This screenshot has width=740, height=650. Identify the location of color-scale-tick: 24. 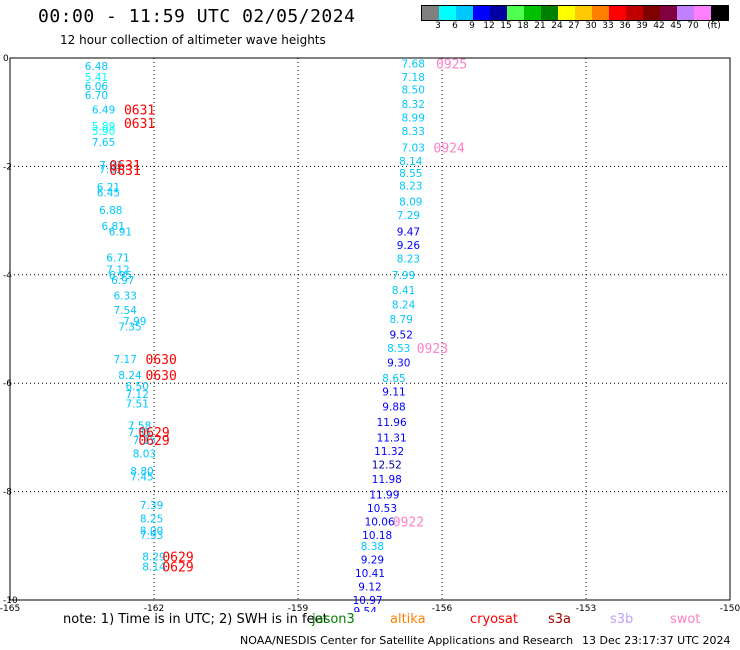
(557, 26).